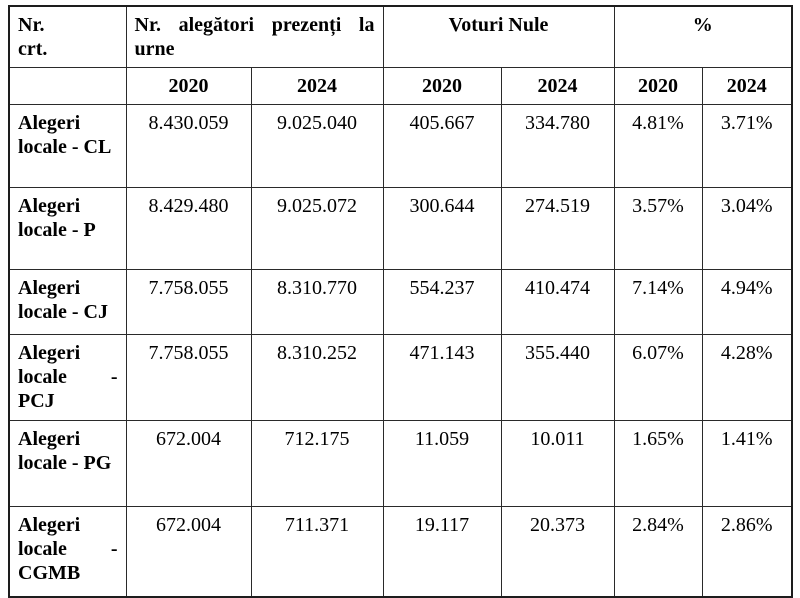  Describe the element at coordinates (317, 377) in the screenshot. I see `cell-present-2024: 8.310.252` at that location.